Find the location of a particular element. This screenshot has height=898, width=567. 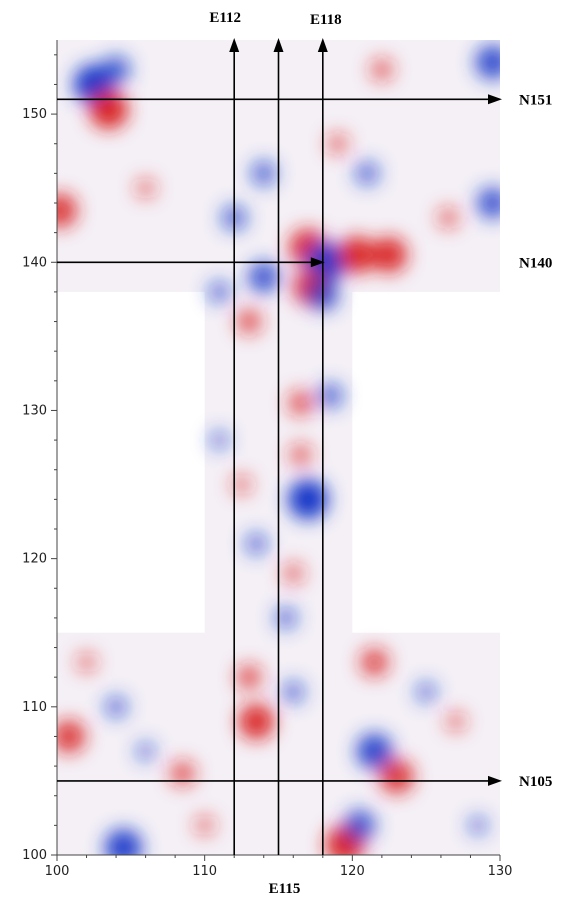

y-tick-label: 140 is located at coordinates (34, 262).